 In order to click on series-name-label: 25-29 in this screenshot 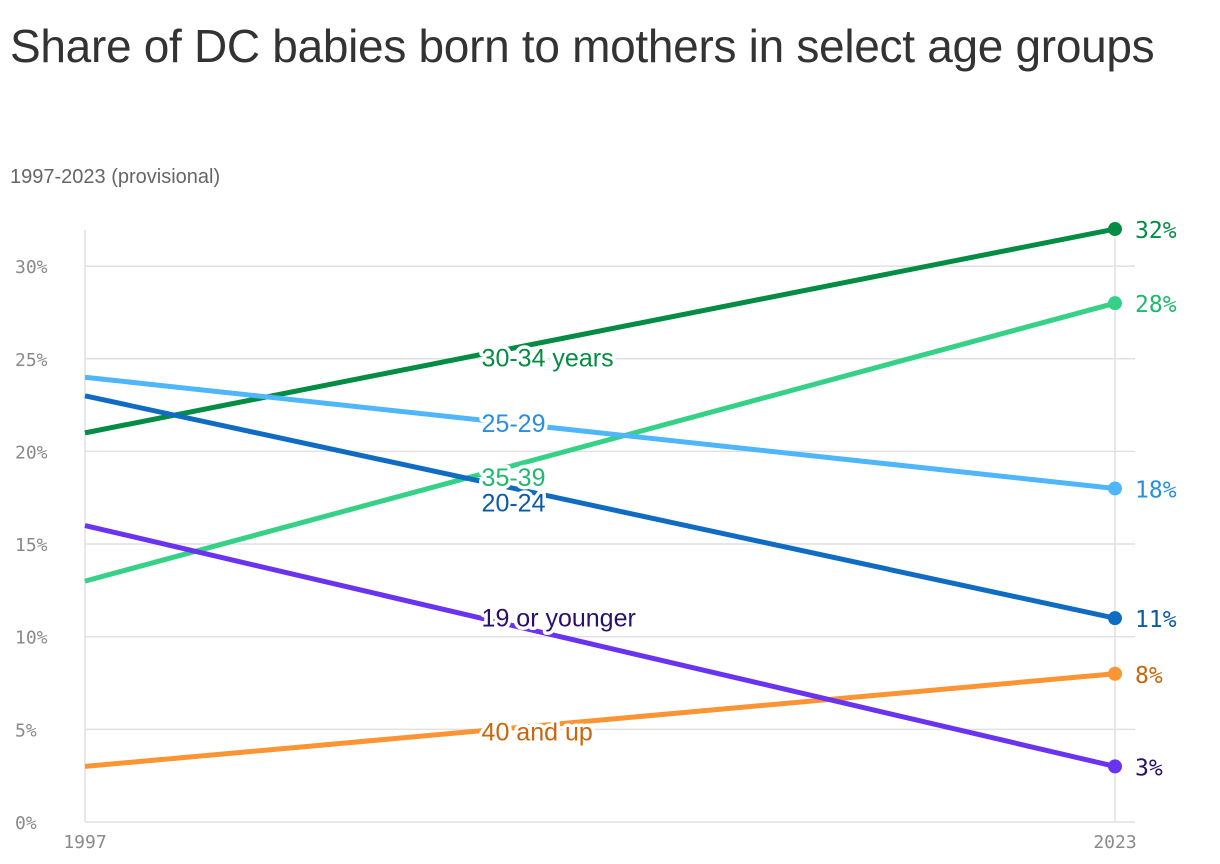, I will do `click(514, 424)`.